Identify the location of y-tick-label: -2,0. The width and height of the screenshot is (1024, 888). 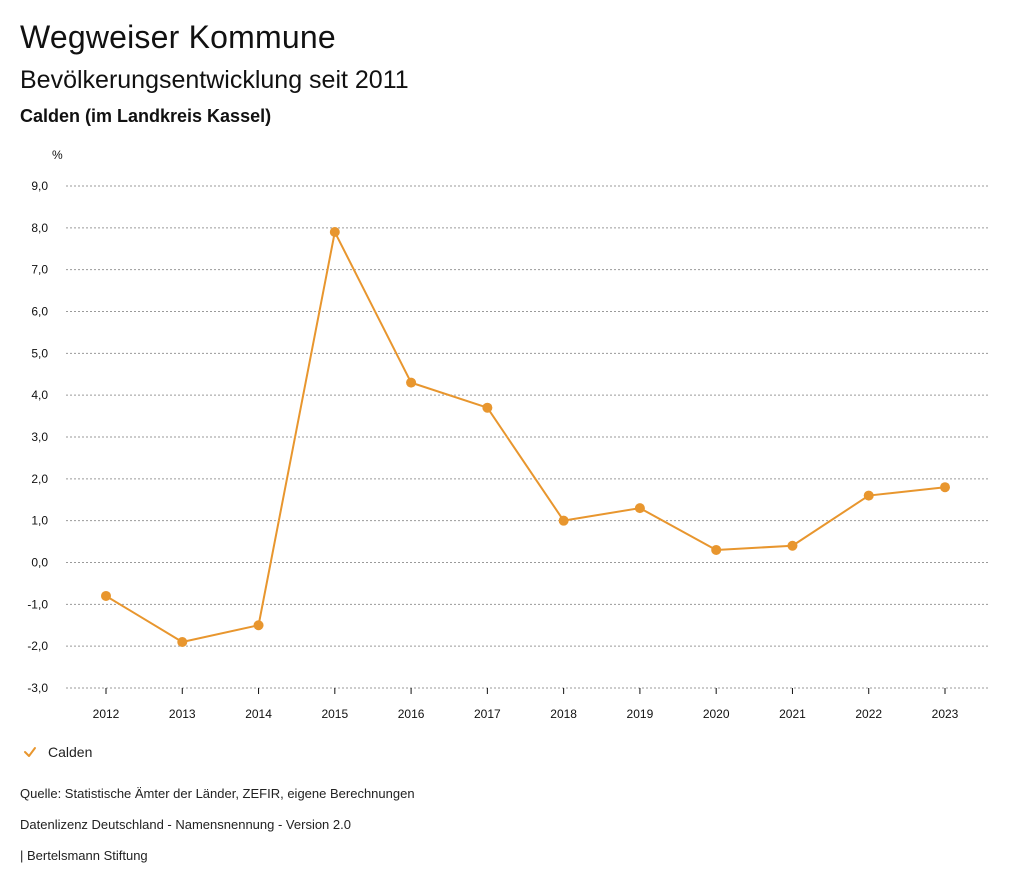
(37, 646).